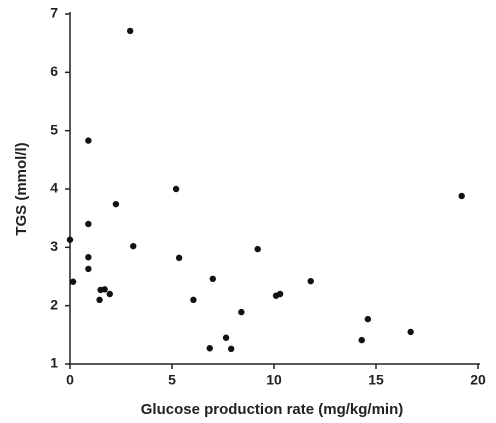 The height and width of the screenshot is (423, 496). What do you see at coordinates (172, 380) in the screenshot?
I see `x-tick-label: 5` at bounding box center [172, 380].